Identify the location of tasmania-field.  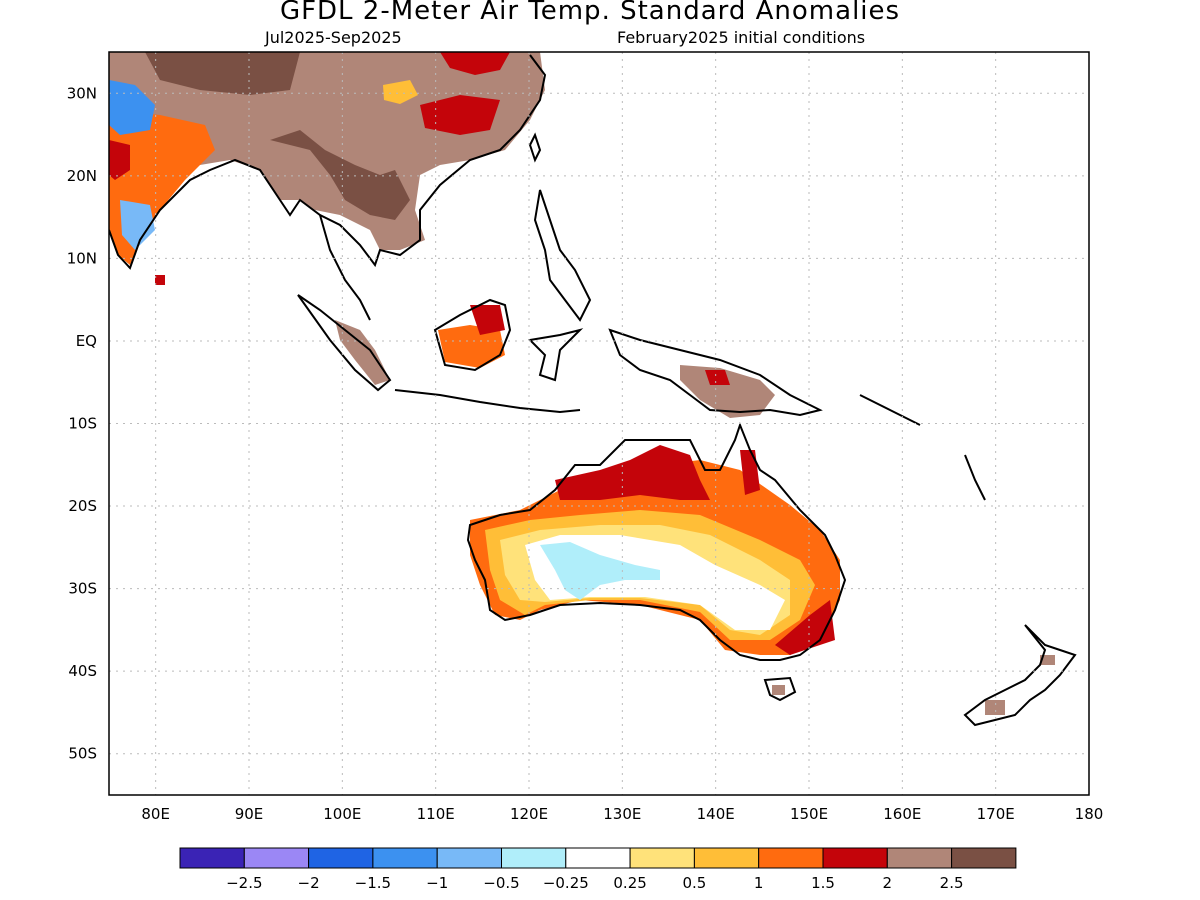
(778, 690).